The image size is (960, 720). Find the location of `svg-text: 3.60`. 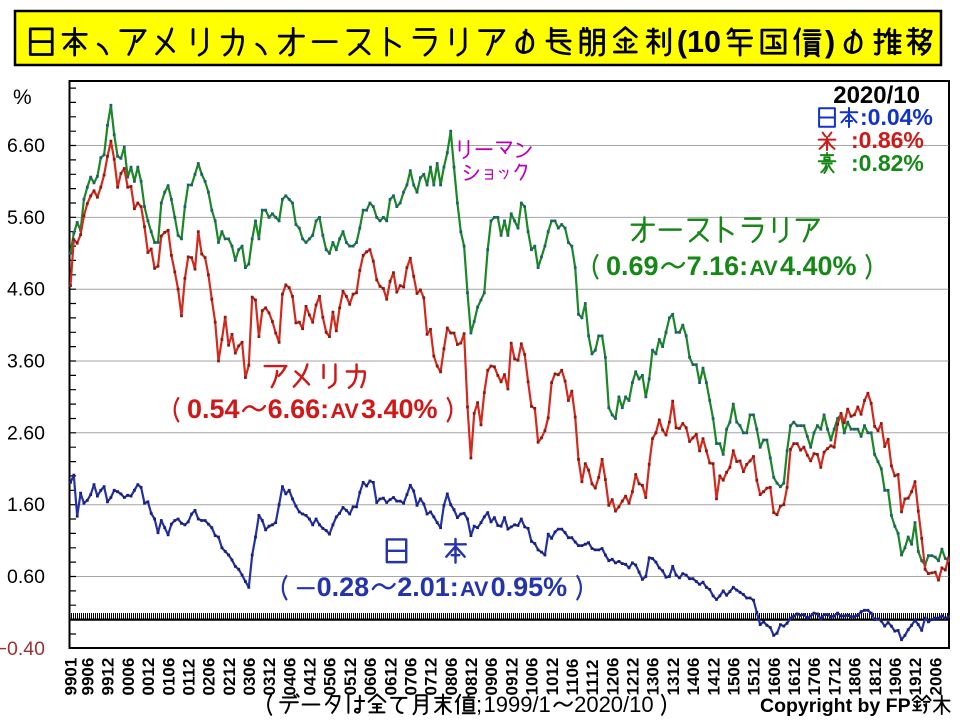

svg-text: 3.60 is located at coordinates (26, 362).